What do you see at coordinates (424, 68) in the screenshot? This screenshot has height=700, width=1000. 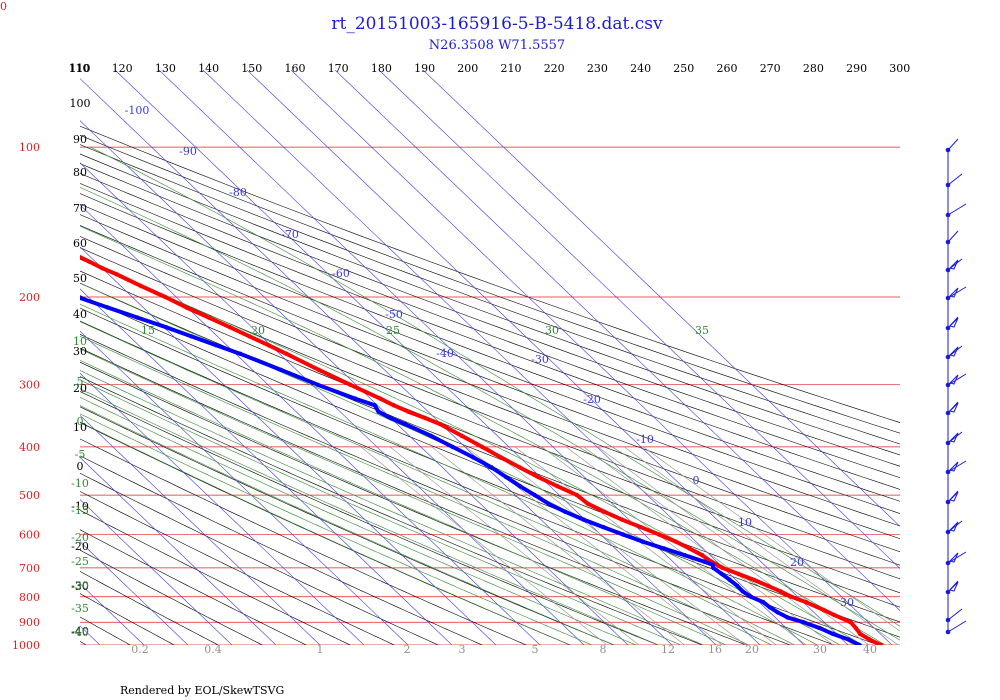 I see `theta-label: 190` at bounding box center [424, 68].